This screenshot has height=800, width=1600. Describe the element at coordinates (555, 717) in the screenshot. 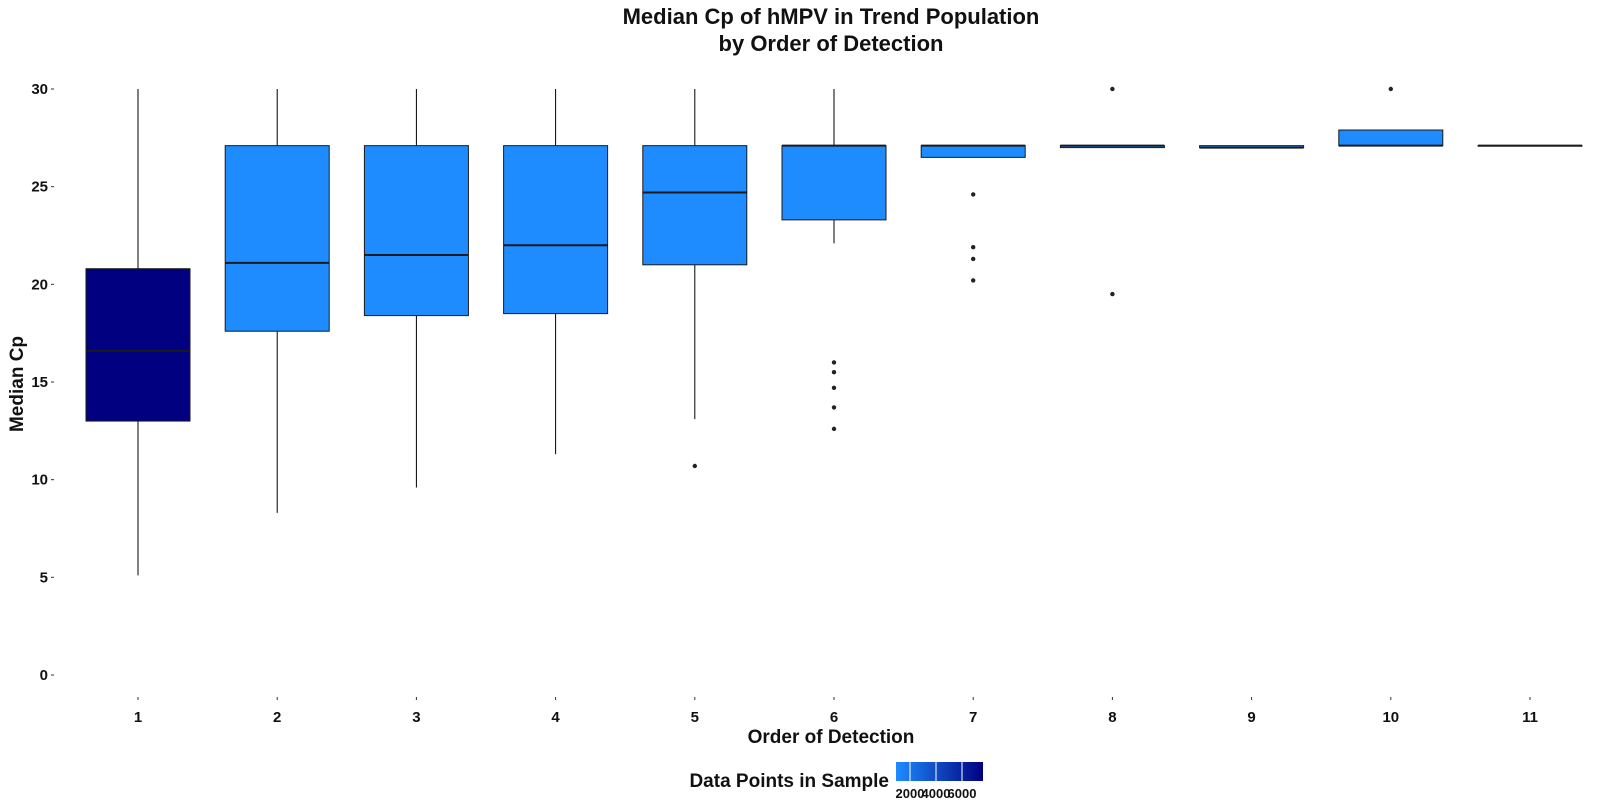

I see `x-tick-label: 4` at that location.